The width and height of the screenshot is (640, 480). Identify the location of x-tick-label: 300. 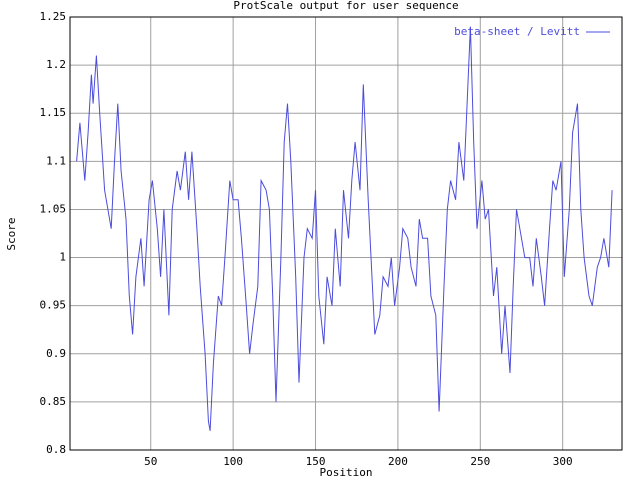
(563, 461).